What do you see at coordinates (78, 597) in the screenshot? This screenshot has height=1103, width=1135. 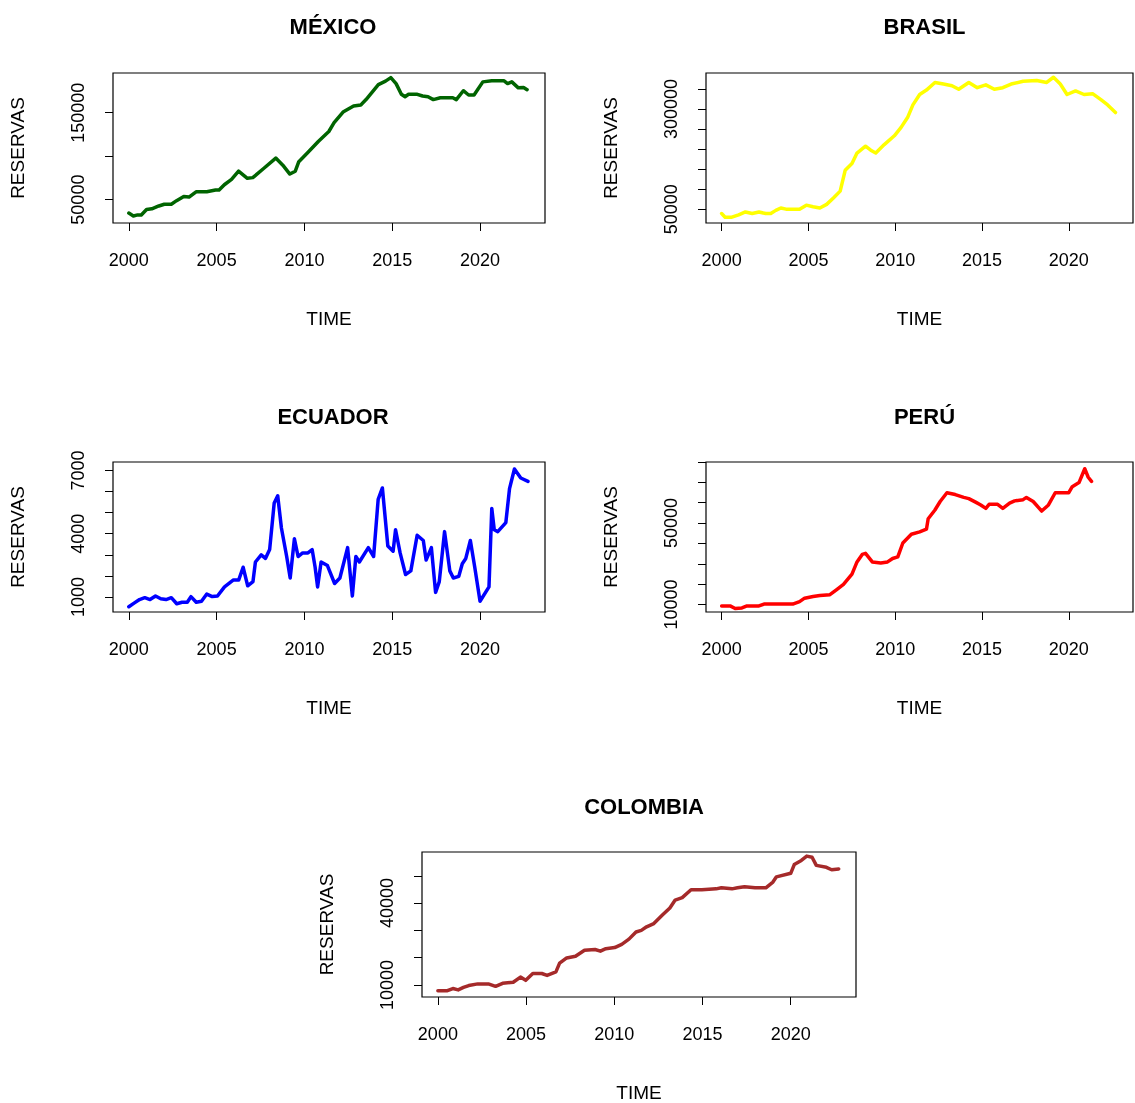 I see `y-tick-label: 1000` at bounding box center [78, 597].